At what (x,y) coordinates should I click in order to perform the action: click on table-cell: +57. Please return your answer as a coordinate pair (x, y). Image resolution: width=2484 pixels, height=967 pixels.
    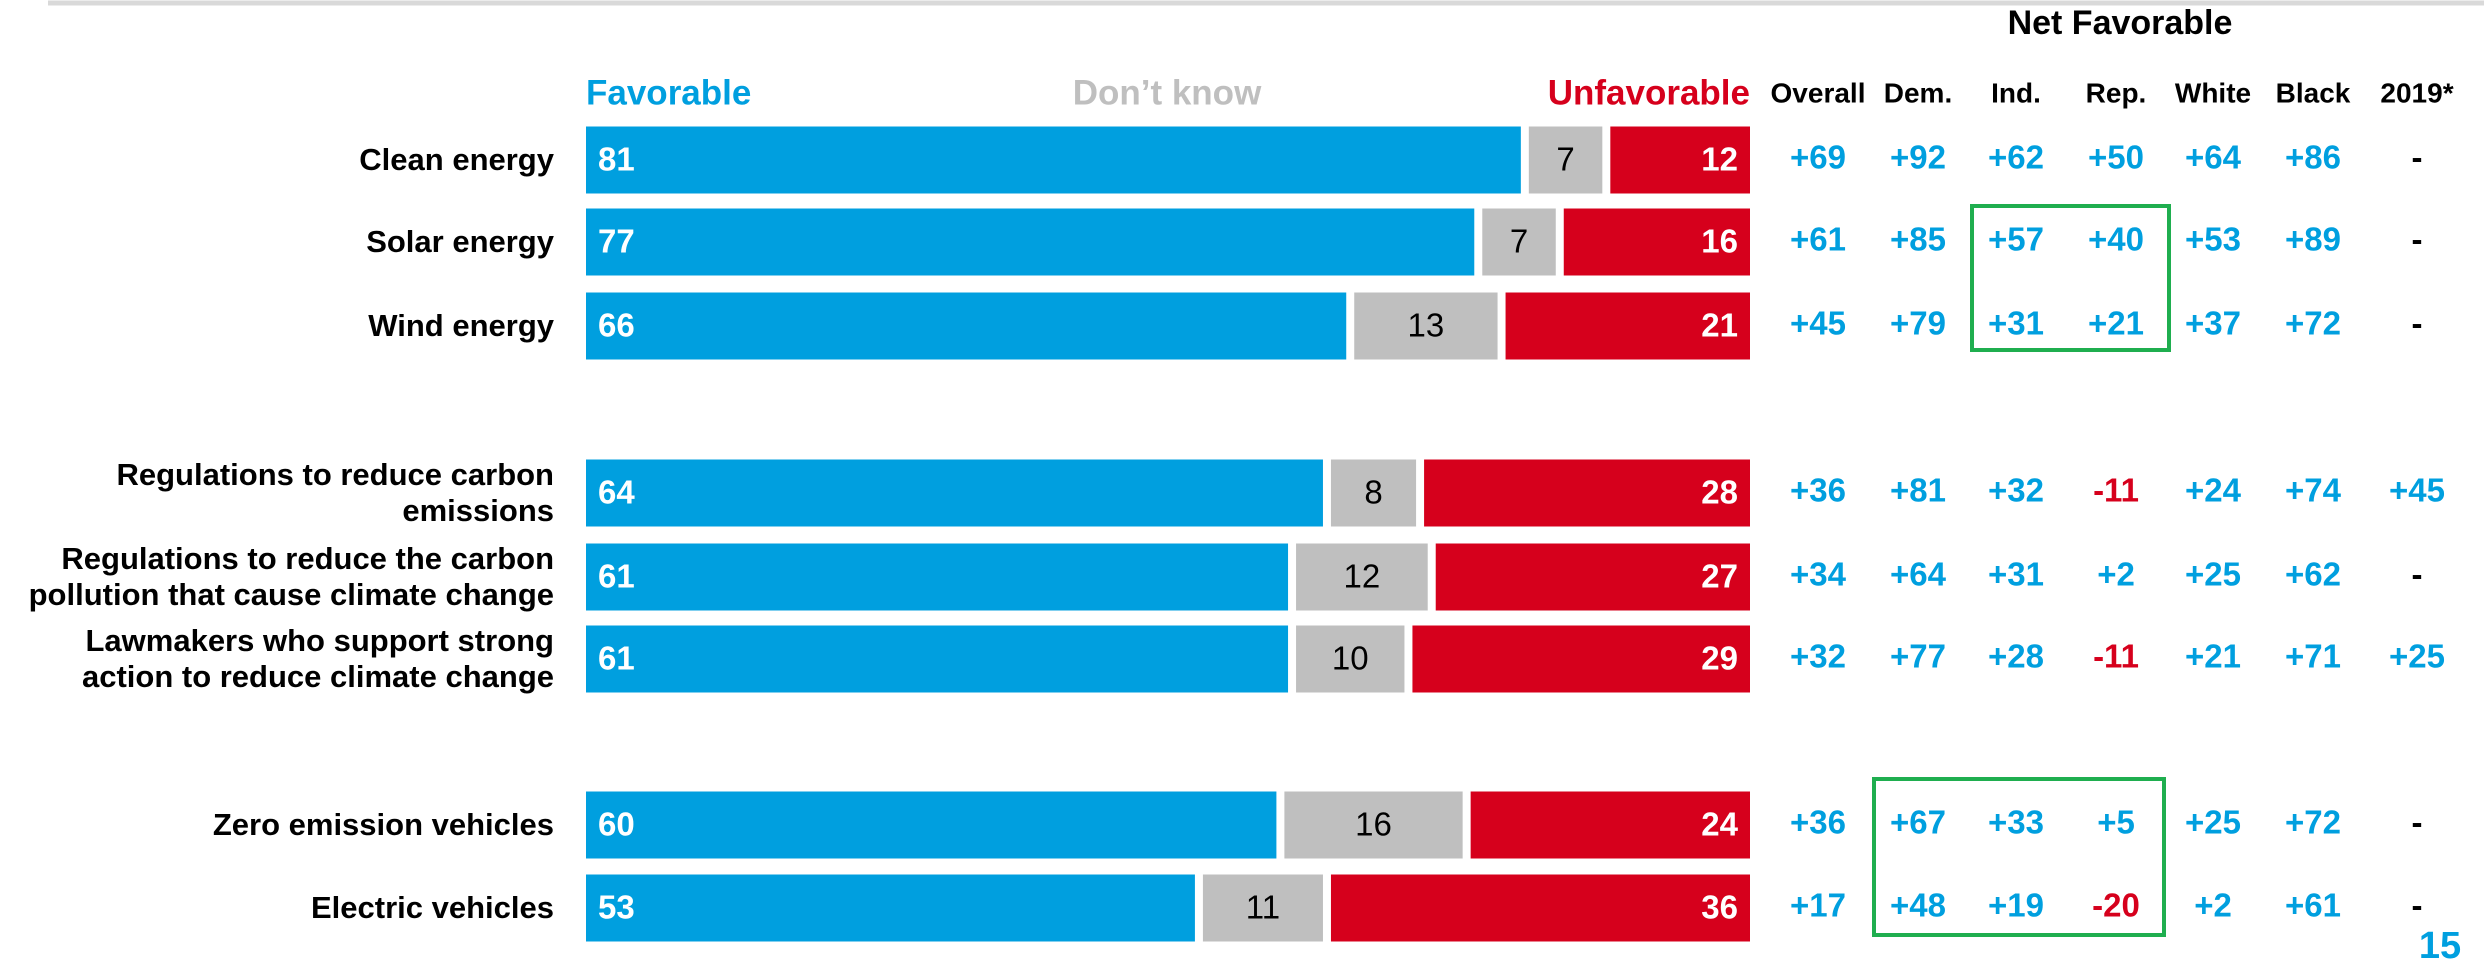
    Looking at the image, I should click on (2016, 239).